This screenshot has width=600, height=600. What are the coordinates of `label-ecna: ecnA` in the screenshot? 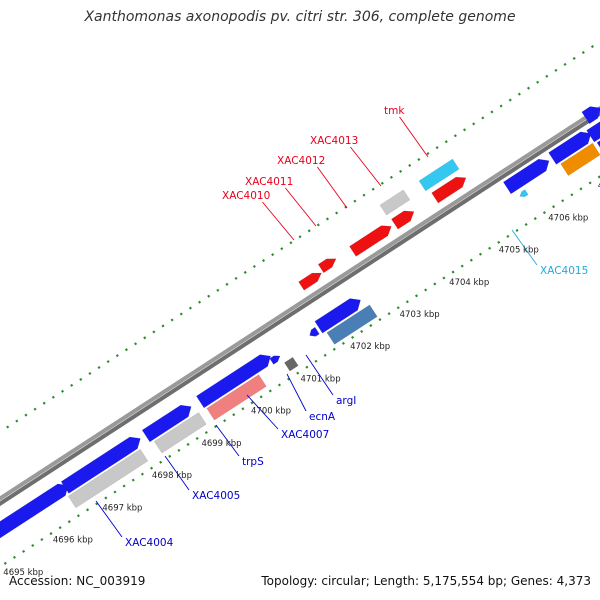 It's located at (322, 417).